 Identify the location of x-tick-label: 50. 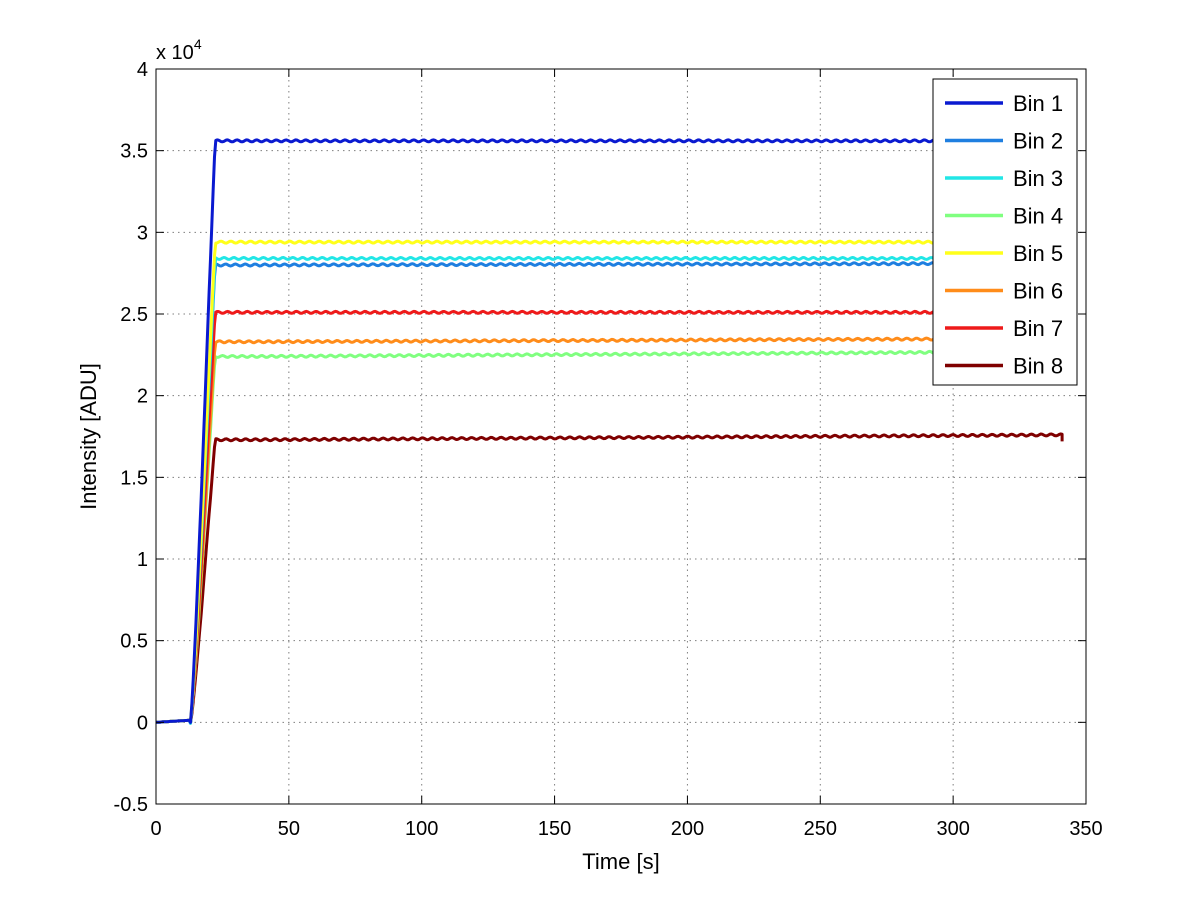
(289, 829).